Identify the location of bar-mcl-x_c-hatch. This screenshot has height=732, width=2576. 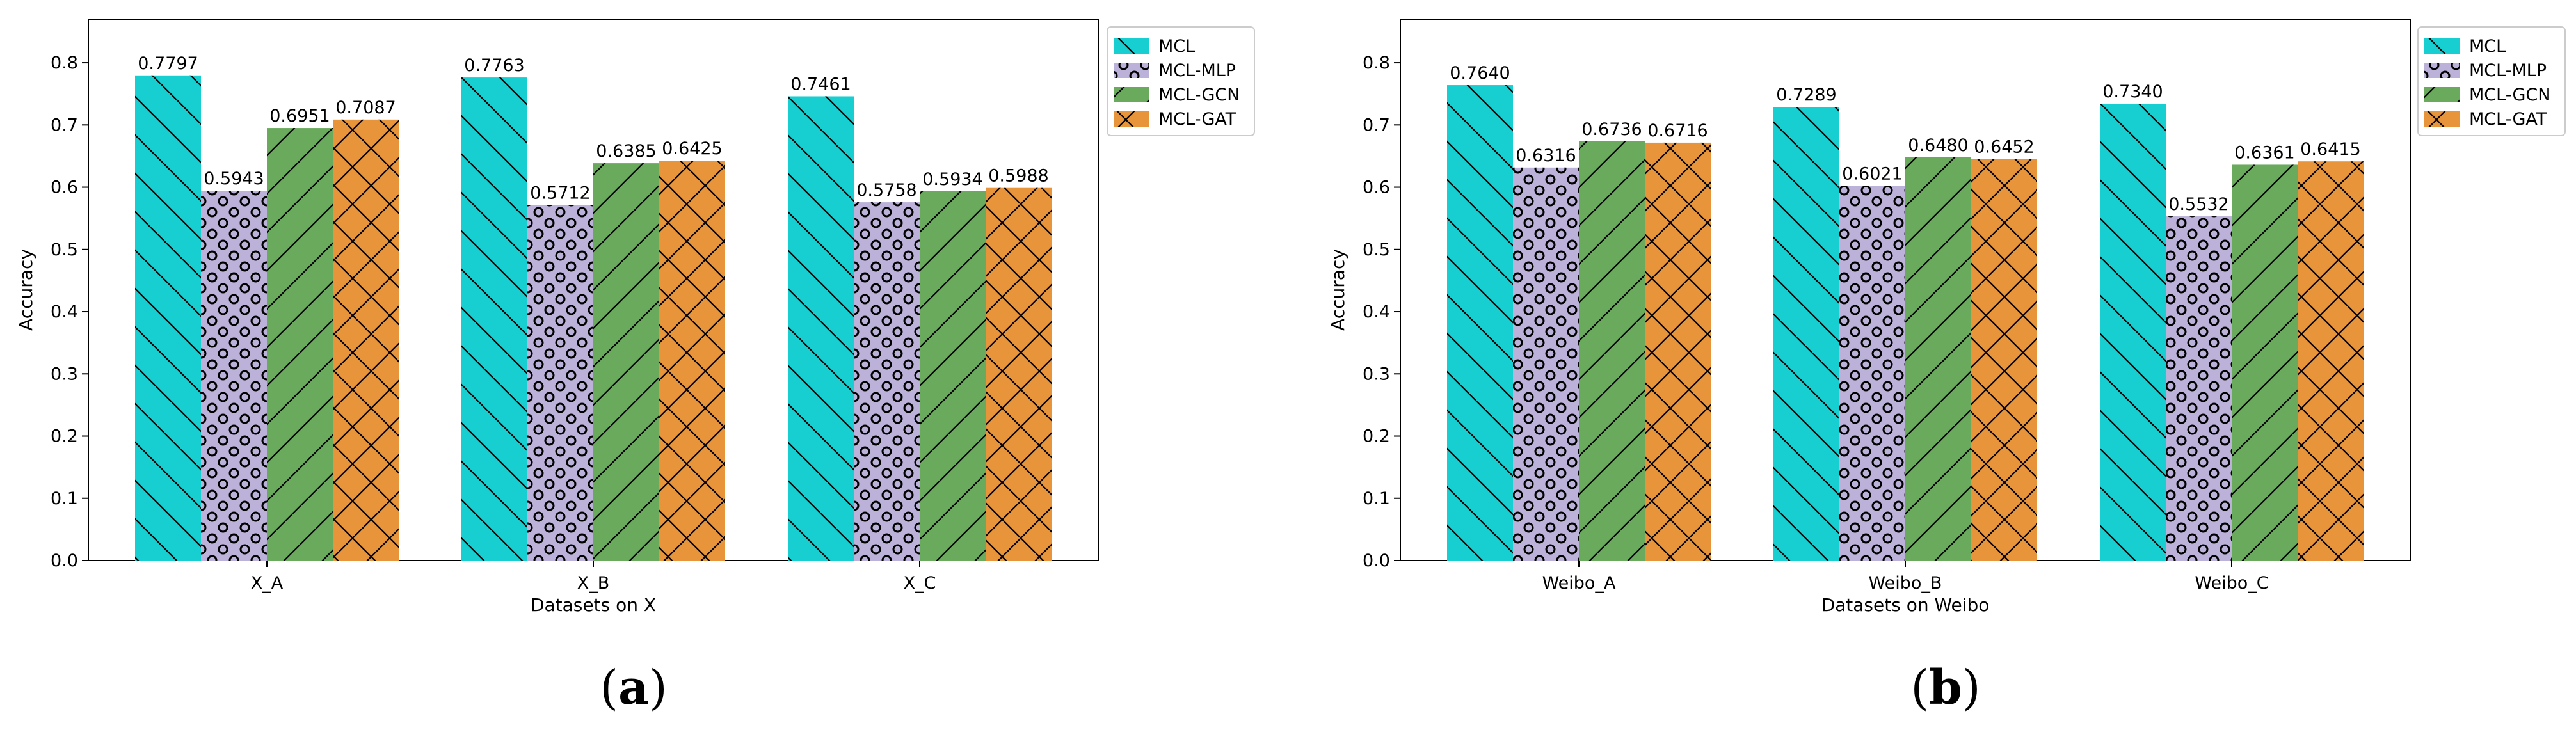
(821, 328).